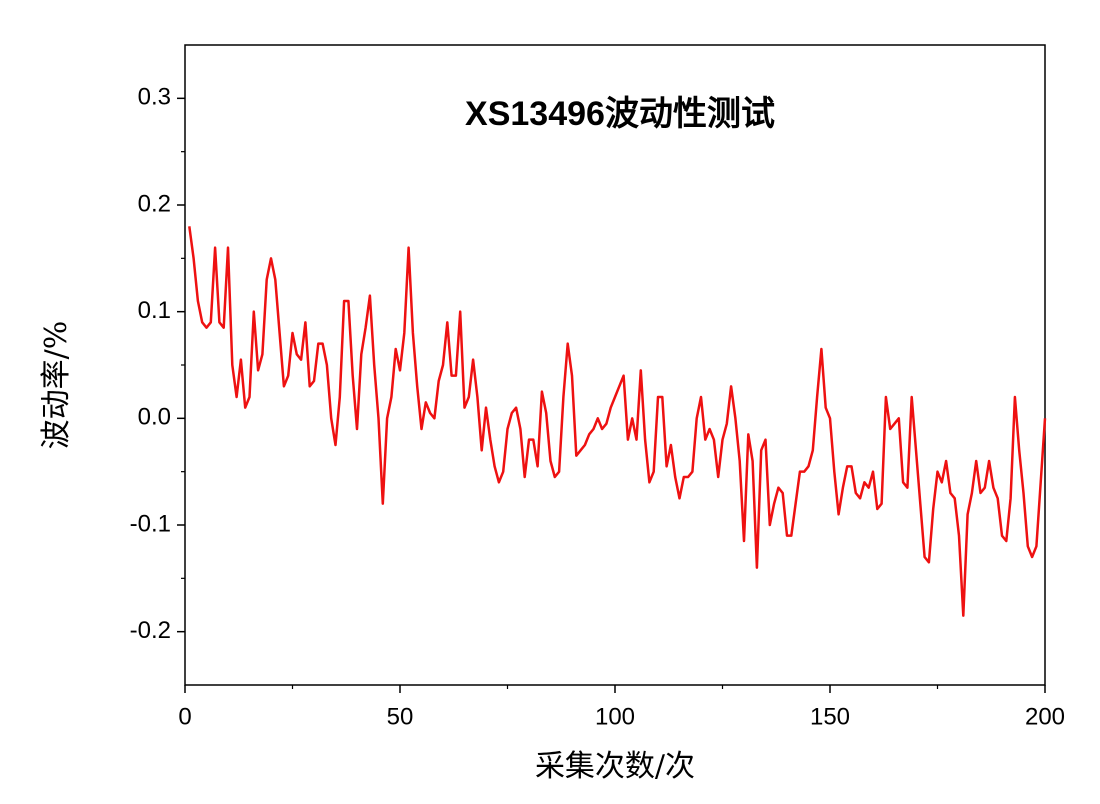 This screenshot has height=804, width=1100. What do you see at coordinates (615, 716) in the screenshot?
I see `x-tick-label: 100` at bounding box center [615, 716].